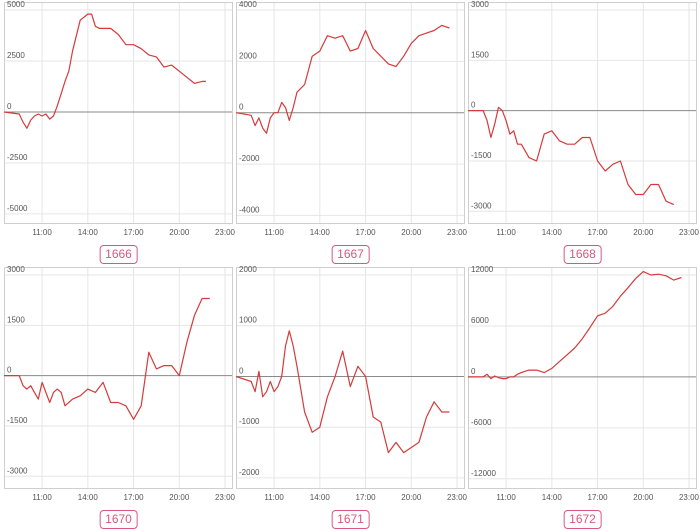 Image resolution: width=700 pixels, height=531 pixels. I want to click on code-badge: 1668, so click(582, 254).